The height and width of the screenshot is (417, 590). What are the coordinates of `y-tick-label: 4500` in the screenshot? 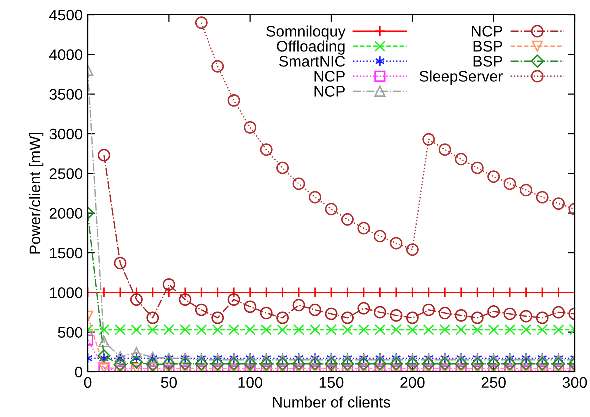 It's located at (66, 15).